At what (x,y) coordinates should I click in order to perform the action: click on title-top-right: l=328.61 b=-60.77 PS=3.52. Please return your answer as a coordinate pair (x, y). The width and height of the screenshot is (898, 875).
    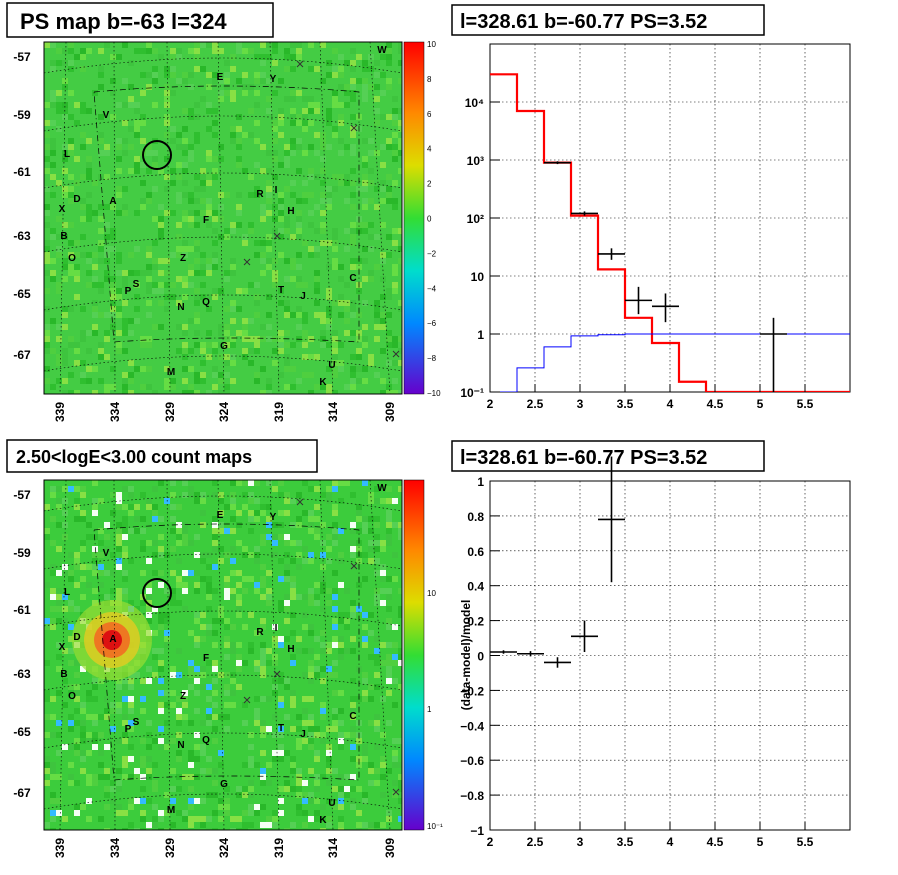
    Looking at the image, I should click on (608, 20).